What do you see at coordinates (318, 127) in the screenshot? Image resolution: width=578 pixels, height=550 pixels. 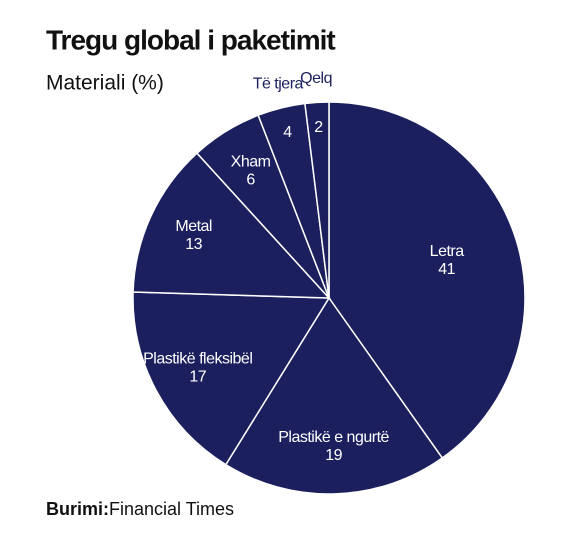 I see `value-label: 2` at bounding box center [318, 127].